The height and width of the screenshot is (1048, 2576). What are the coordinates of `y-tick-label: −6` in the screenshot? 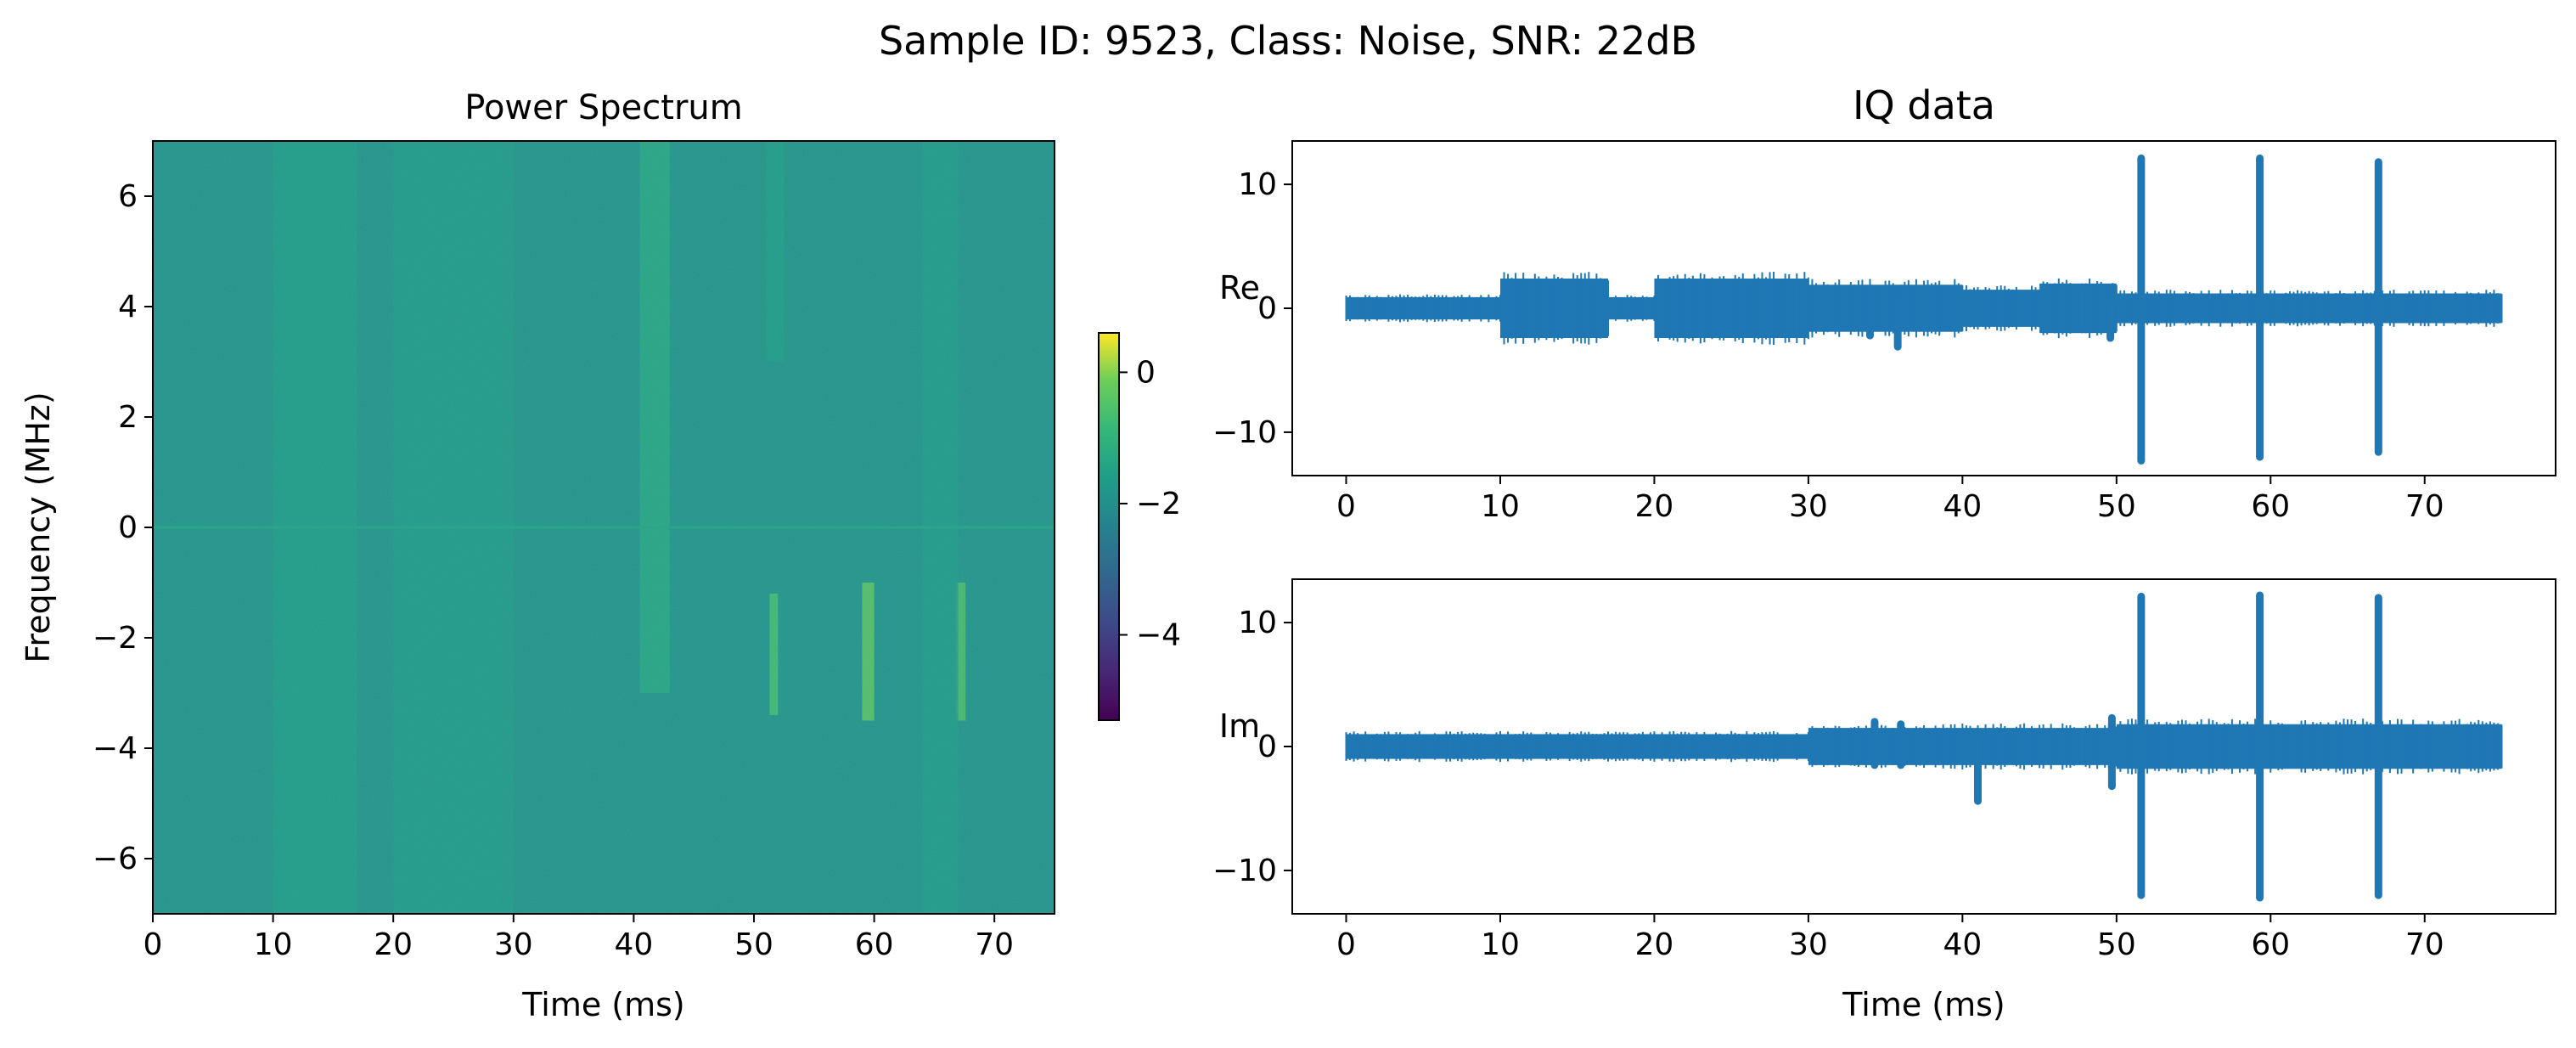 It's located at (115, 859).